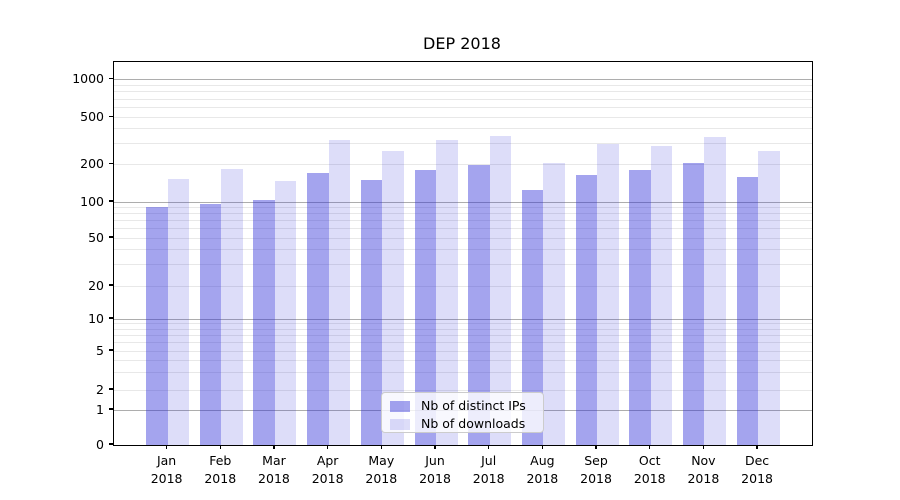 Image resolution: width=900 pixels, height=500 pixels. Describe the element at coordinates (473, 405) in the screenshot. I see `legend-label-ips: Nb of distinct IPs` at that location.